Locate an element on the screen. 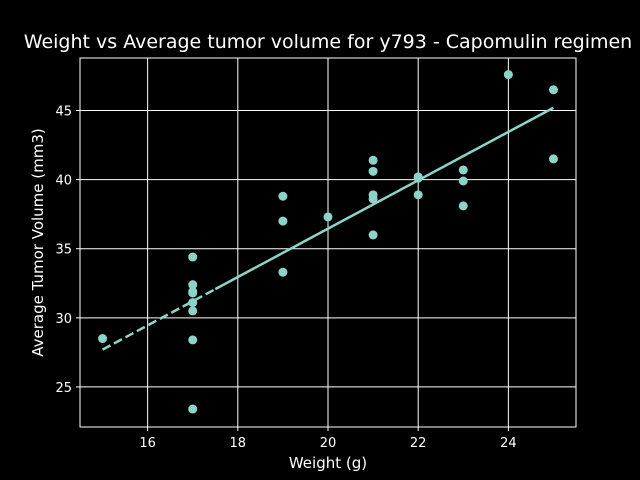 Image resolution: width=640 pixels, height=480 pixels. x-tick-label: 24 is located at coordinates (508, 443).